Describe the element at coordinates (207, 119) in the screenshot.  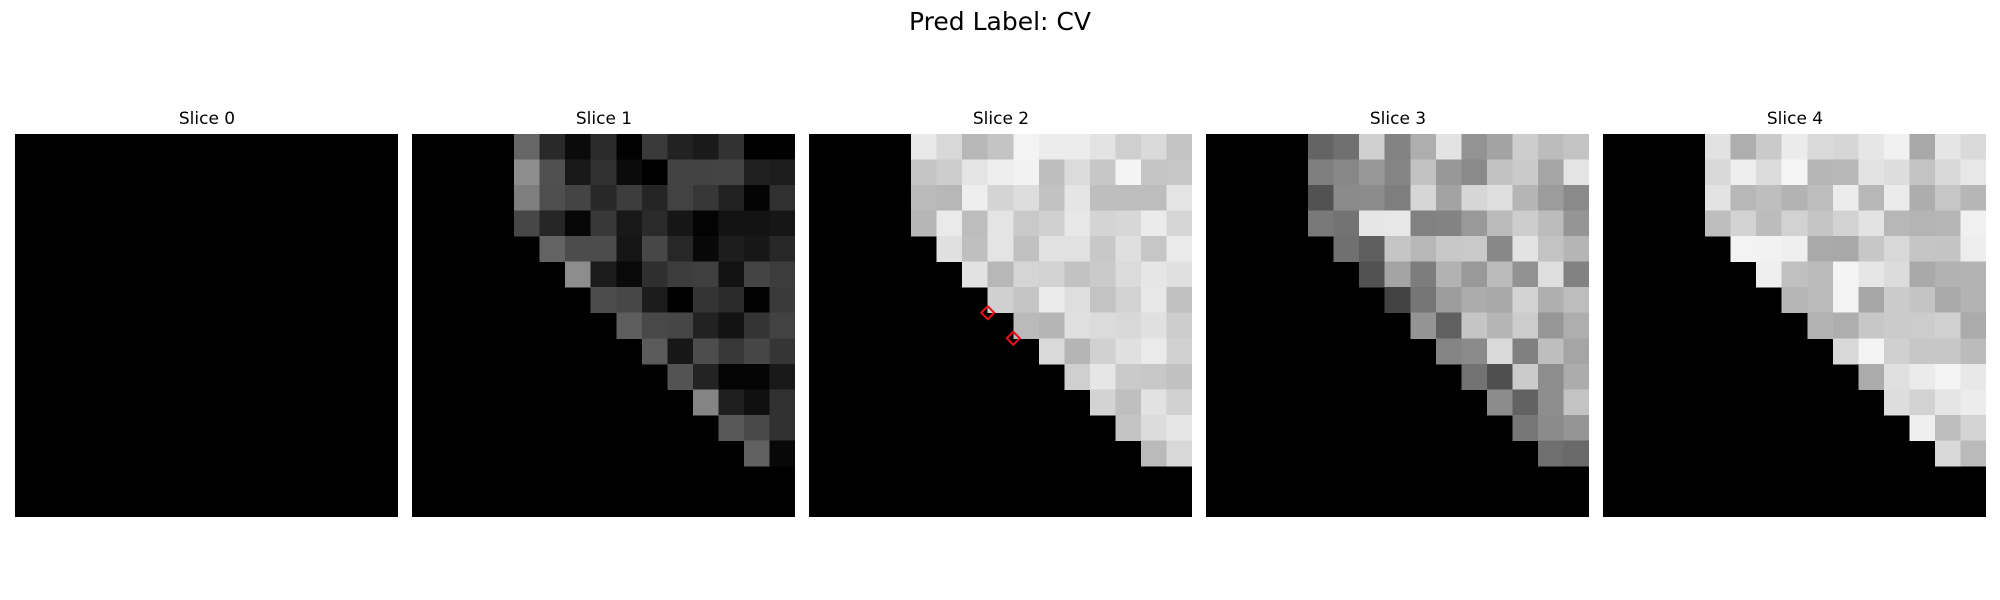
I see `slice-title: Slice 0` at that location.